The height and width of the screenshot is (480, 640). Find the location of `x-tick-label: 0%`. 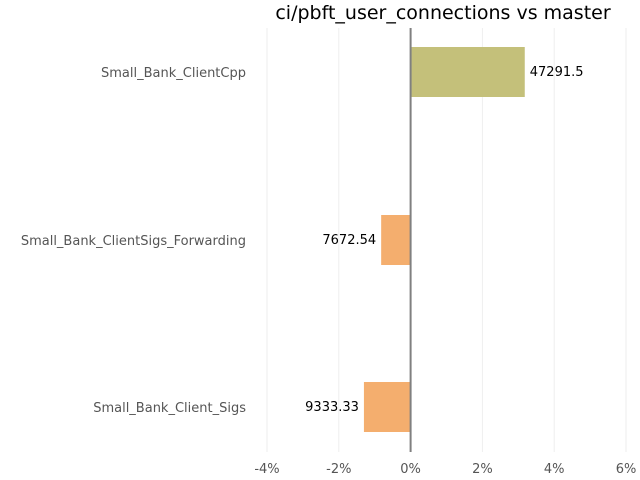

x-tick-label: 0% is located at coordinates (410, 469).